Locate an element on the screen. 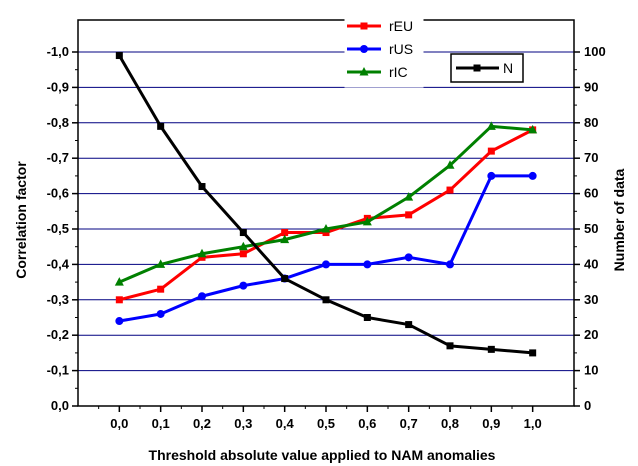 The image size is (638, 466). x-tick-label: 0,5 is located at coordinates (326, 423).